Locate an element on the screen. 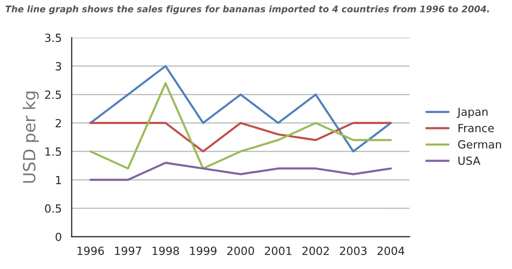  y-tick-label: 1.5 is located at coordinates (53, 152).